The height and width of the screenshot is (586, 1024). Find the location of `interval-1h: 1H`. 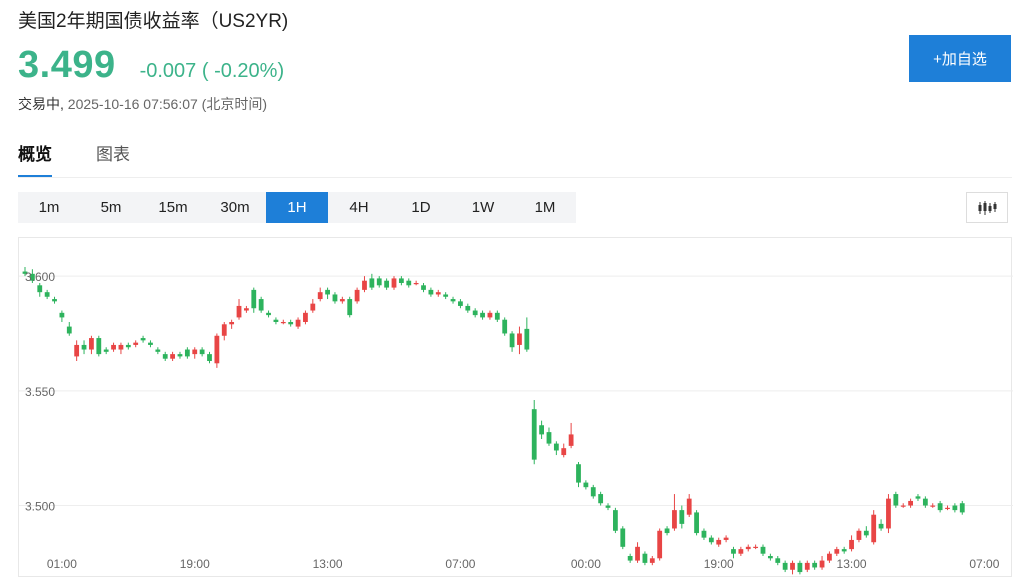

interval-1h: 1H is located at coordinates (297, 207).